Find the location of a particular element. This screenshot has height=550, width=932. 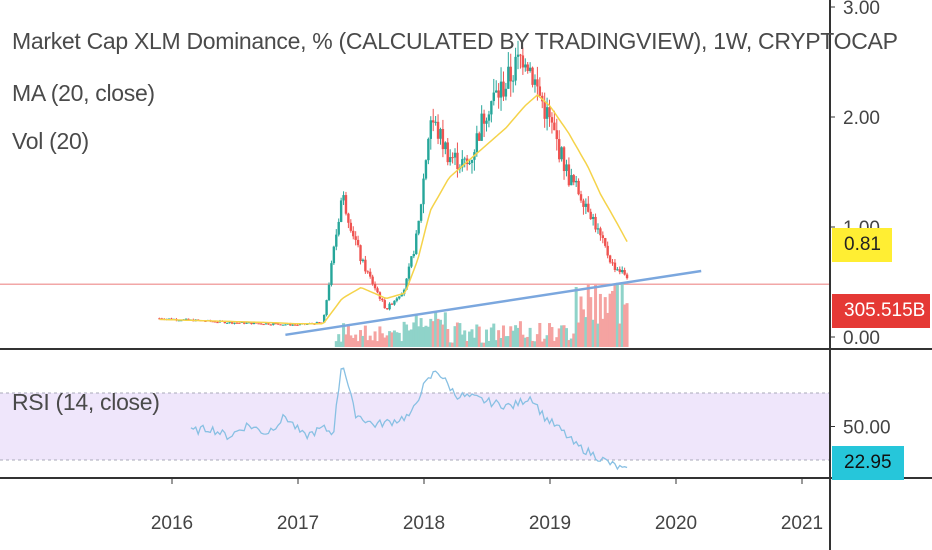

price-tick-label: 3.00 is located at coordinates (861, 9).